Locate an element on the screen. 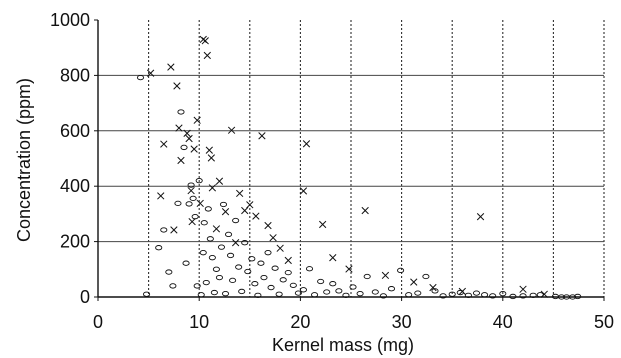 This screenshot has width=621, height=358. y-tick-label-1: 200 is located at coordinates (75, 242).